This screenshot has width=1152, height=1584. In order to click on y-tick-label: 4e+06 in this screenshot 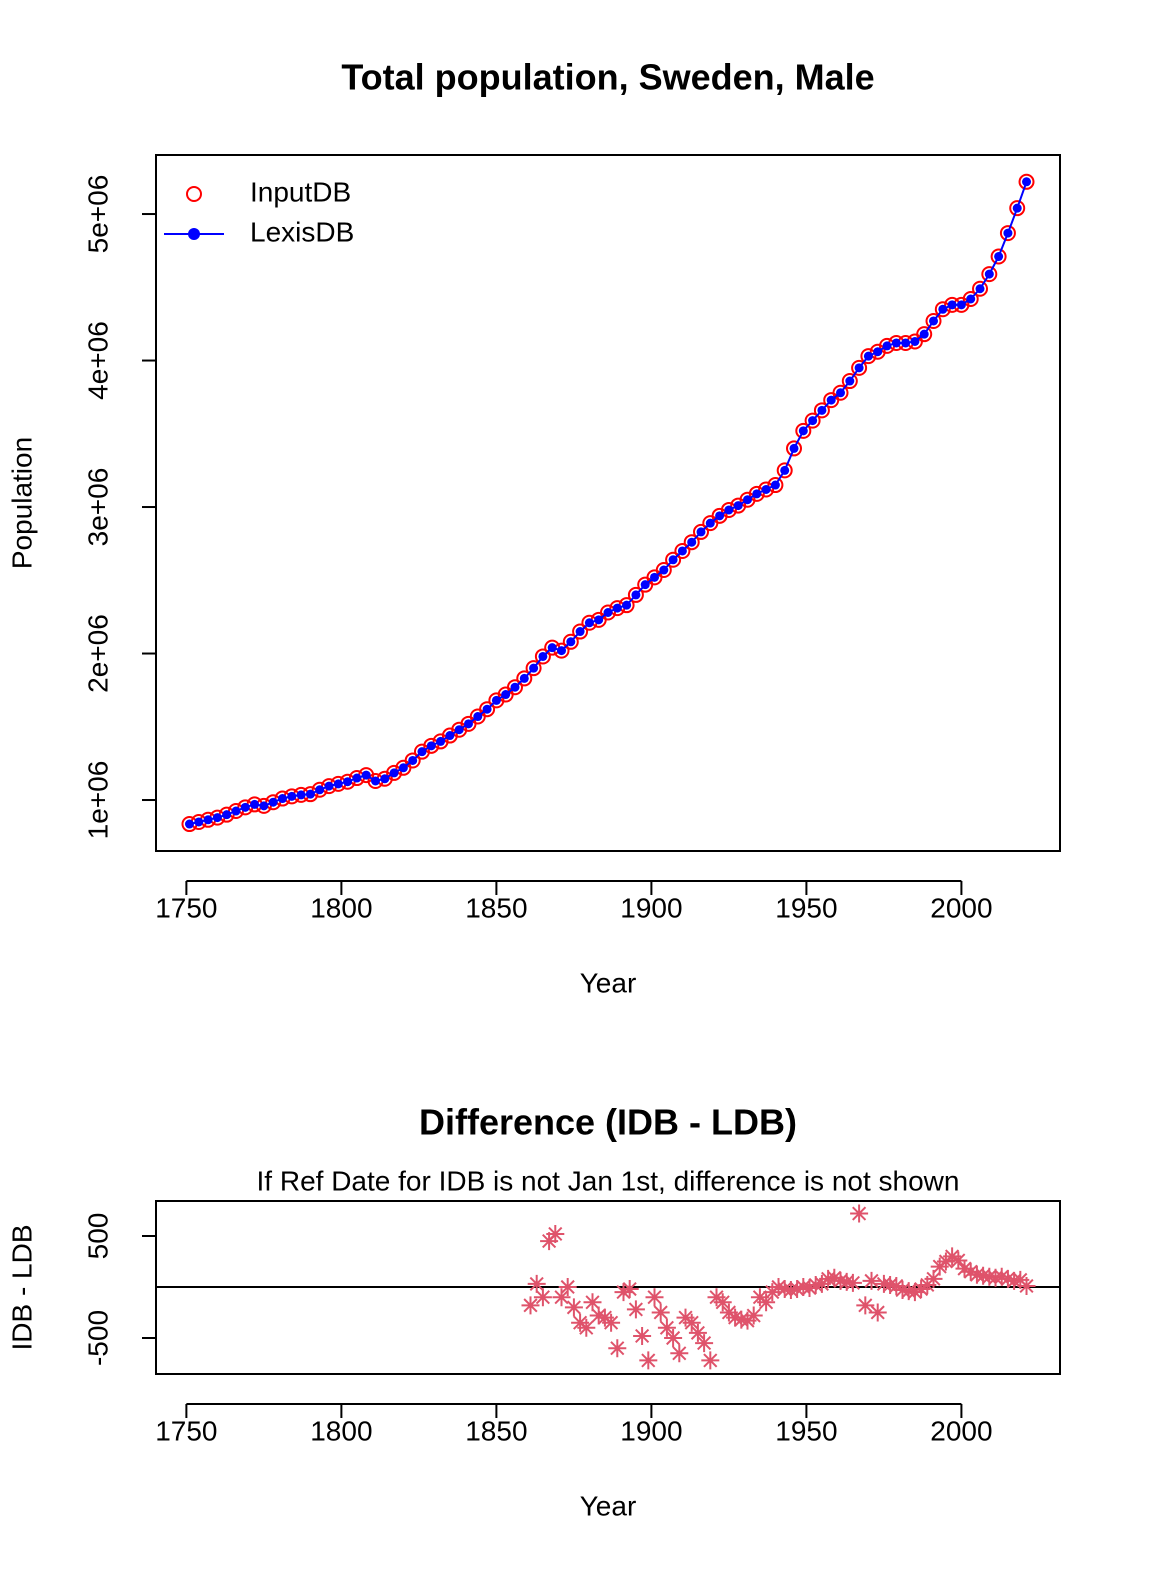, I will do `click(97, 360)`.